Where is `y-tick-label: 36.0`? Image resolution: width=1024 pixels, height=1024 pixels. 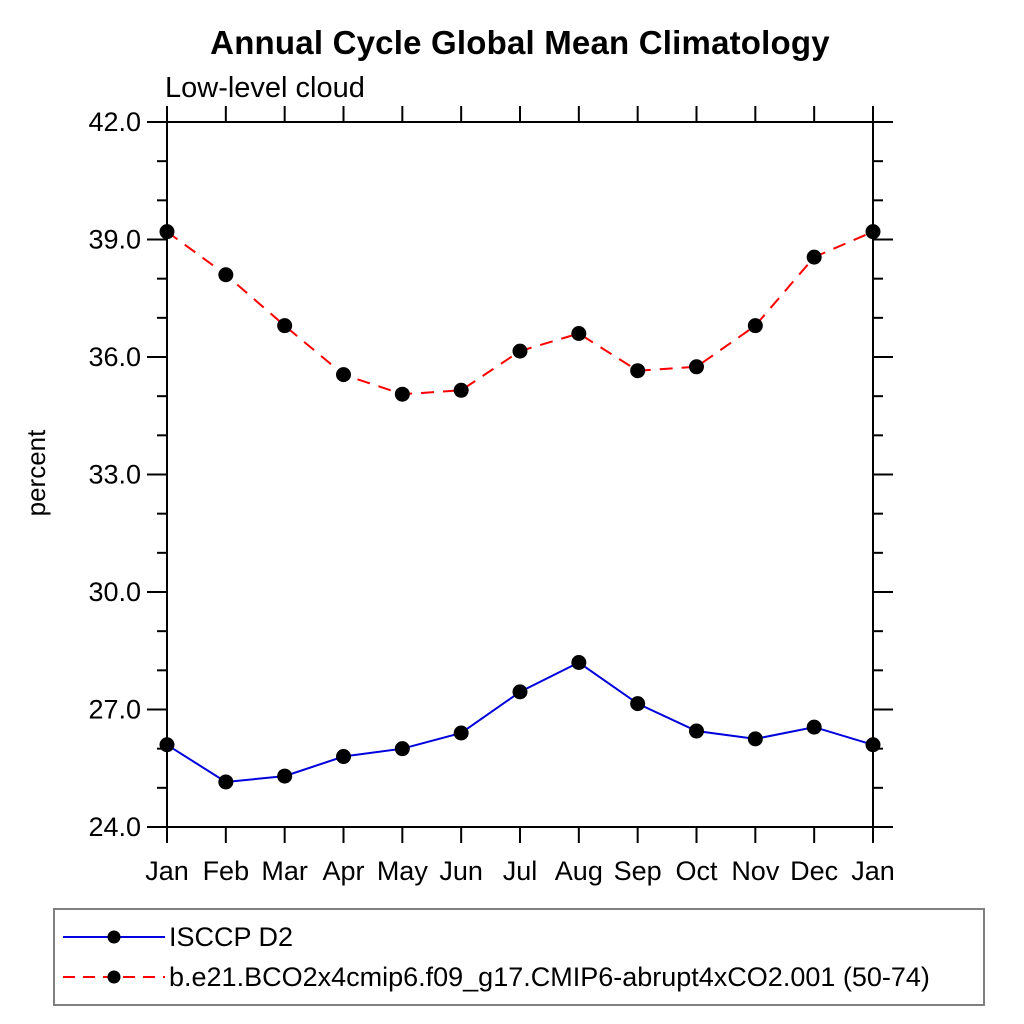
y-tick-label: 36.0 is located at coordinates (114, 357).